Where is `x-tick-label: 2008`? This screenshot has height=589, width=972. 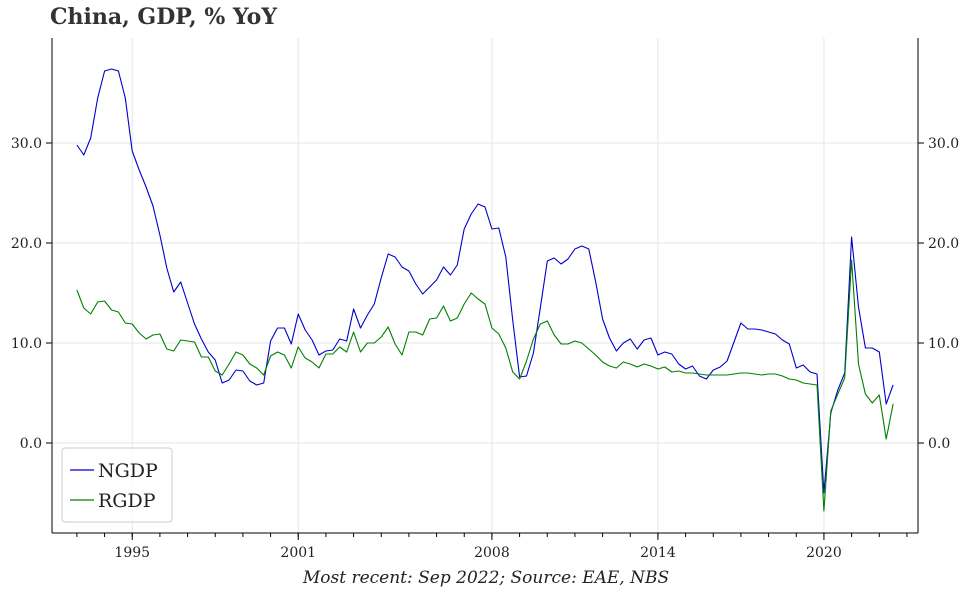
x-tick-label: 2008 is located at coordinates (492, 553).